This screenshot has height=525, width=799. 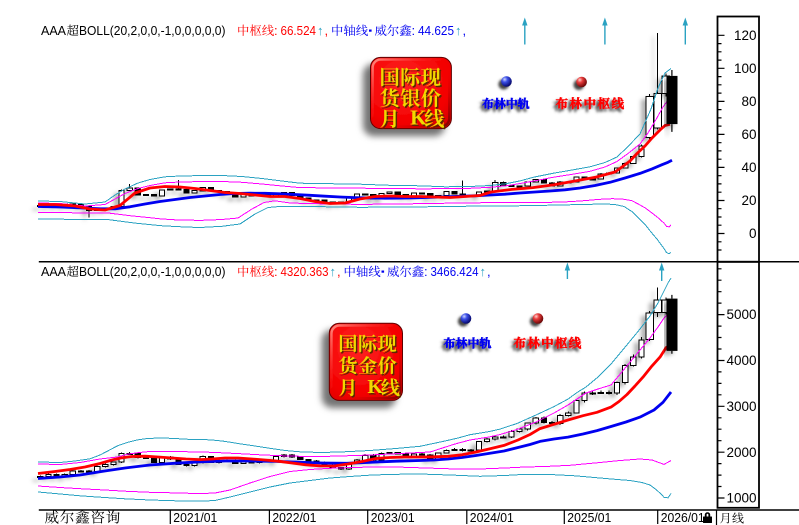 I want to click on svg-text: 2025/01, so click(x=589, y=518).